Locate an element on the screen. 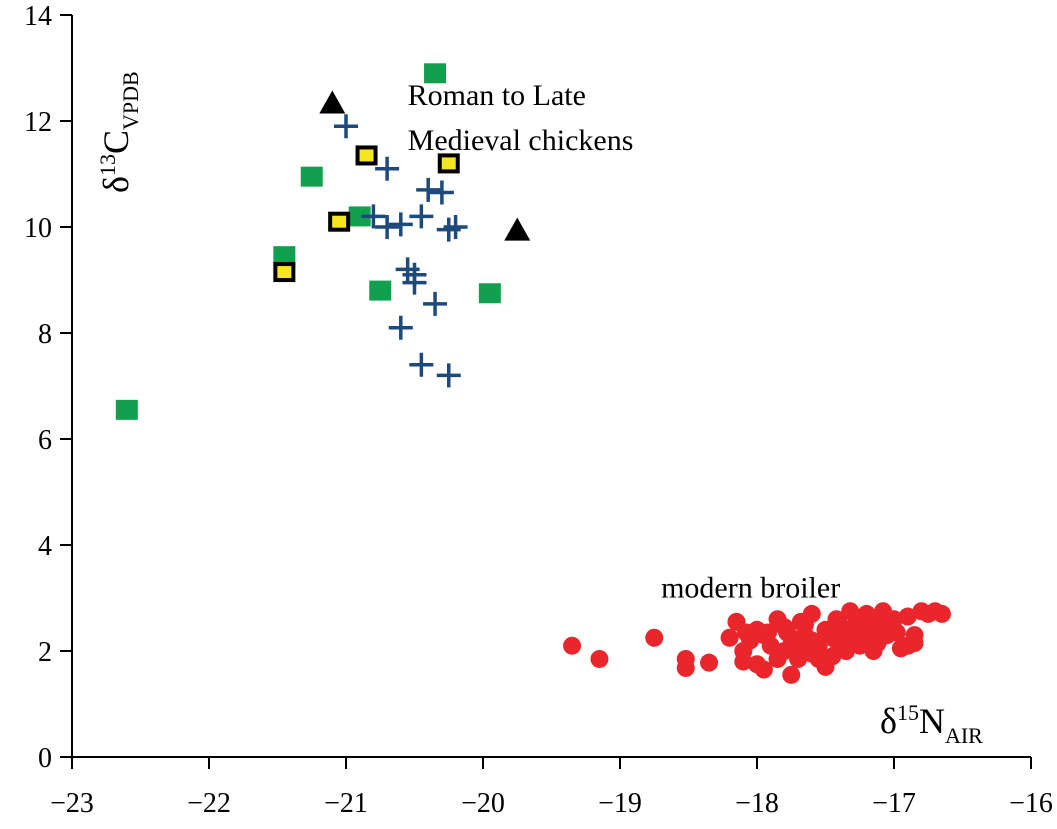 The width and height of the screenshot is (1057, 829). annotation-modern-broiler: modern broiler is located at coordinates (750, 587).